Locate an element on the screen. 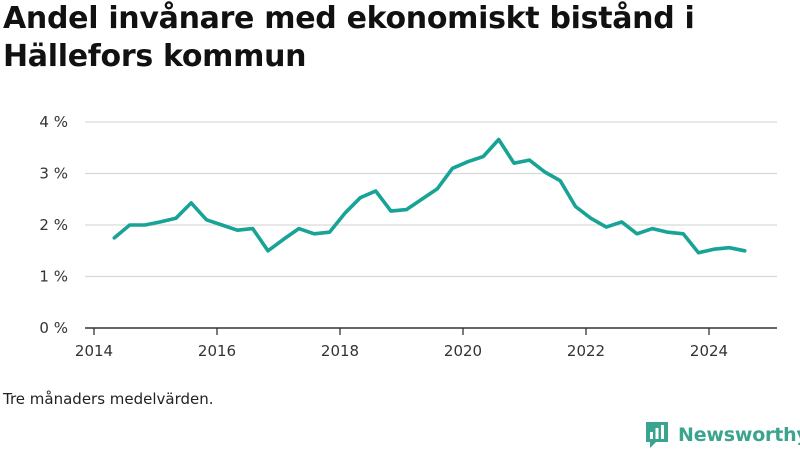 The height and width of the screenshot is (450, 800). x-axis: 2014 2016 2018 2020 2022 2024 is located at coordinates (426, 343).